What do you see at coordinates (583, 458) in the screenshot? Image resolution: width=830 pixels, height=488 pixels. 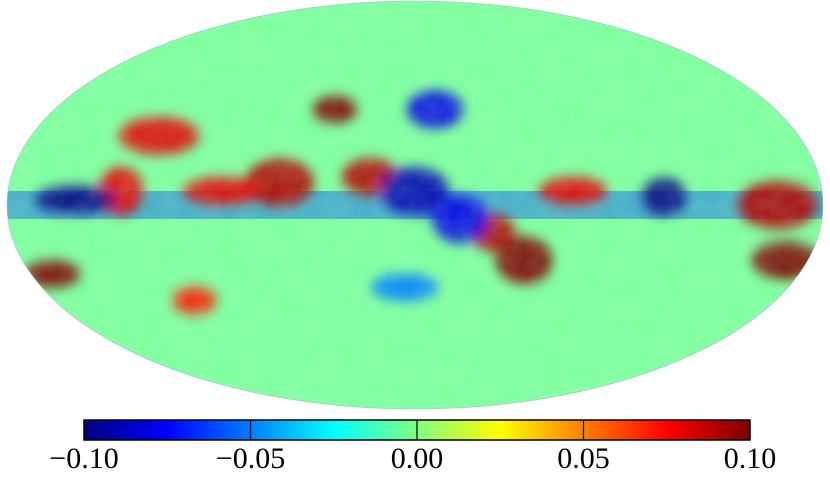 I see `colorbar-tick-label: 0.05` at bounding box center [583, 458].